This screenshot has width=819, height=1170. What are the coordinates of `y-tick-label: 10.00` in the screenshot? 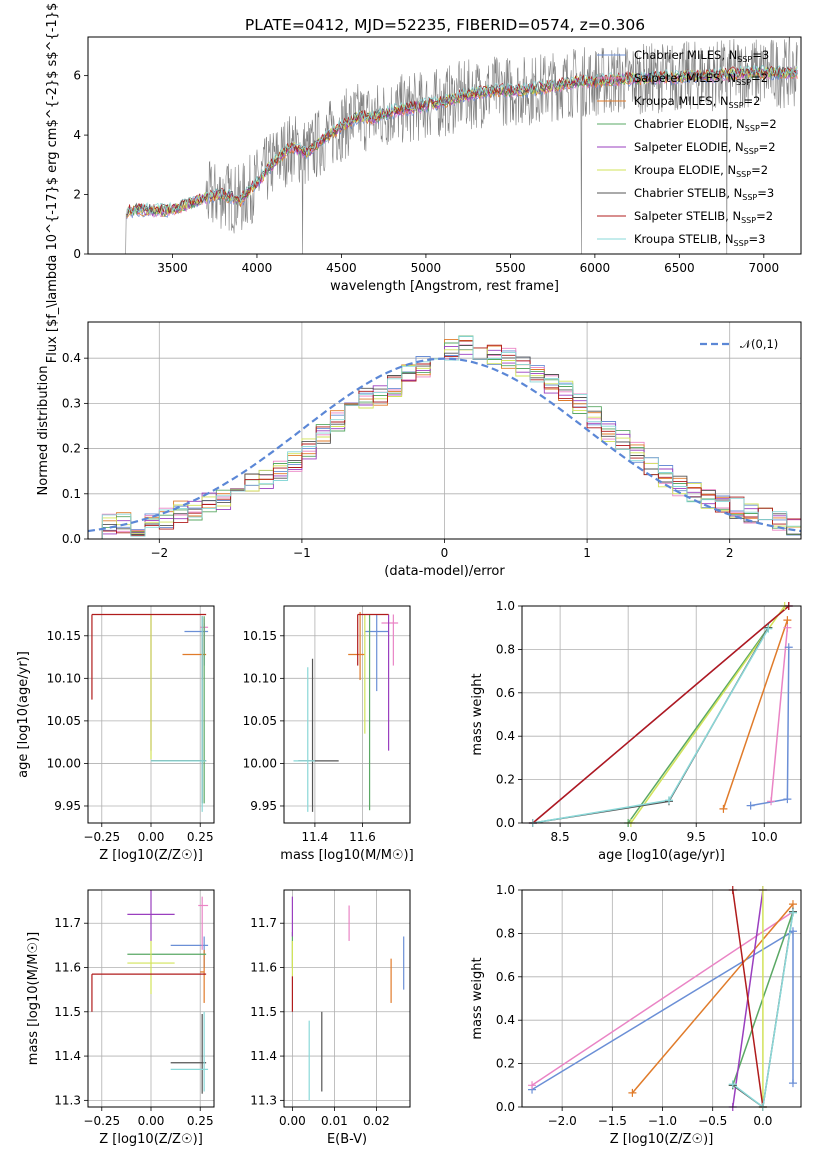 It's located at (260, 763).